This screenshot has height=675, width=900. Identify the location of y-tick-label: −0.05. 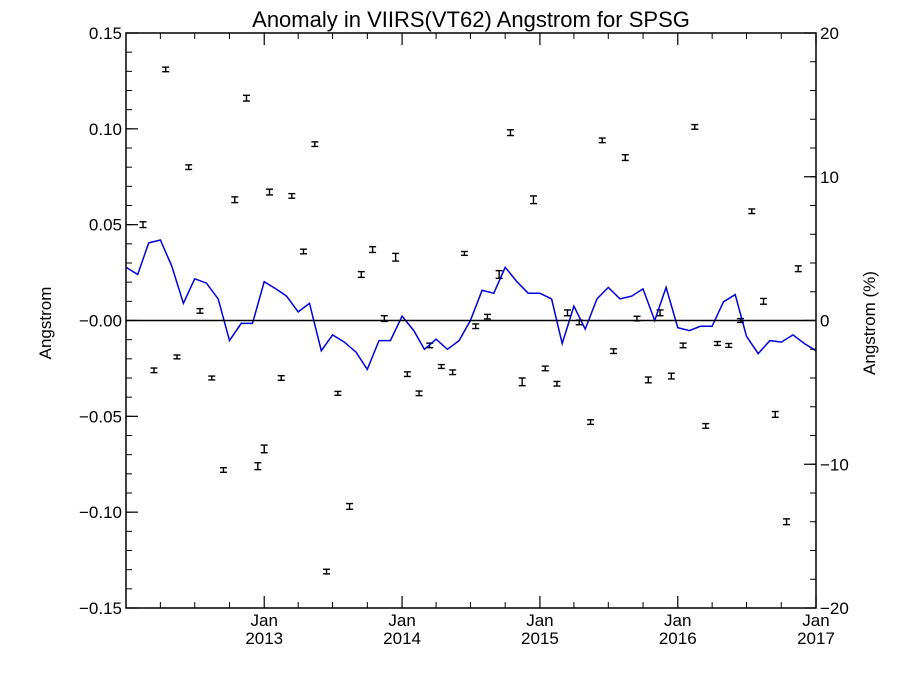
(100, 416).